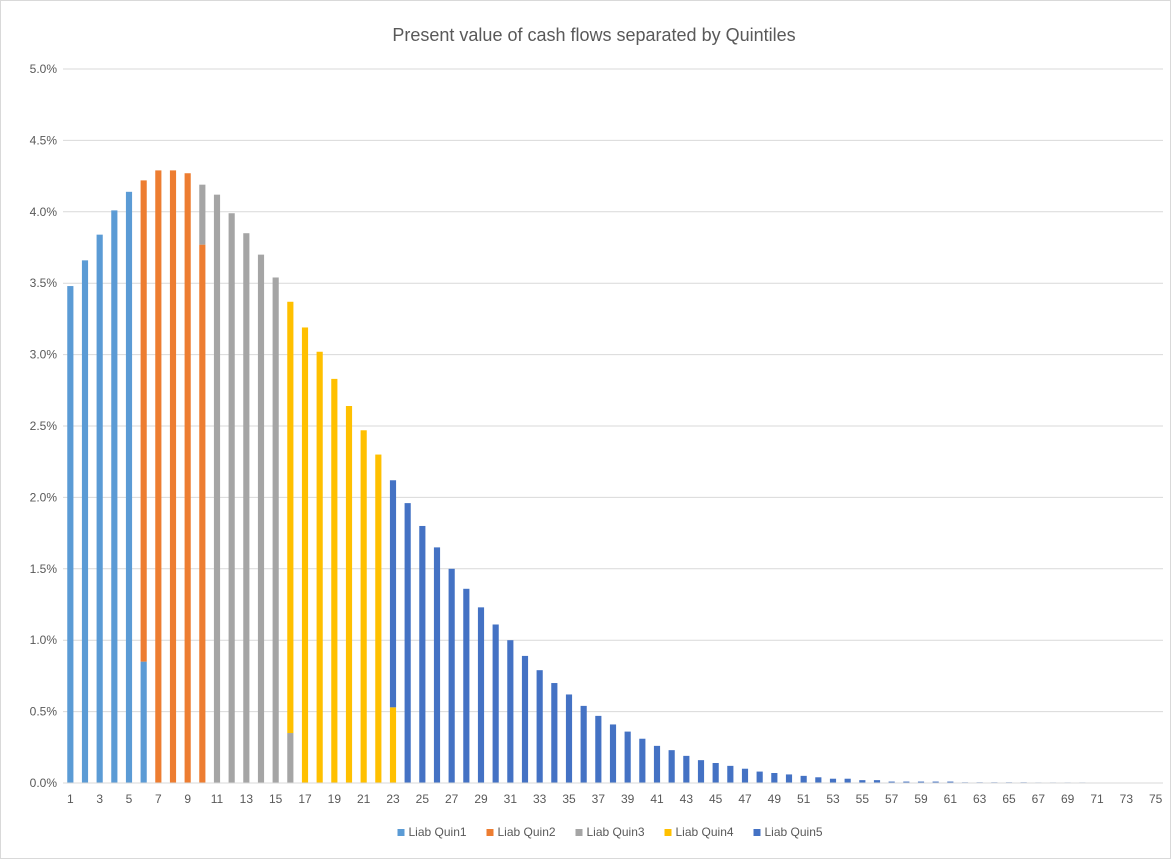 The image size is (1171, 860). What do you see at coordinates (44, 69) in the screenshot?
I see `y-tick-label: 5.0%` at bounding box center [44, 69].